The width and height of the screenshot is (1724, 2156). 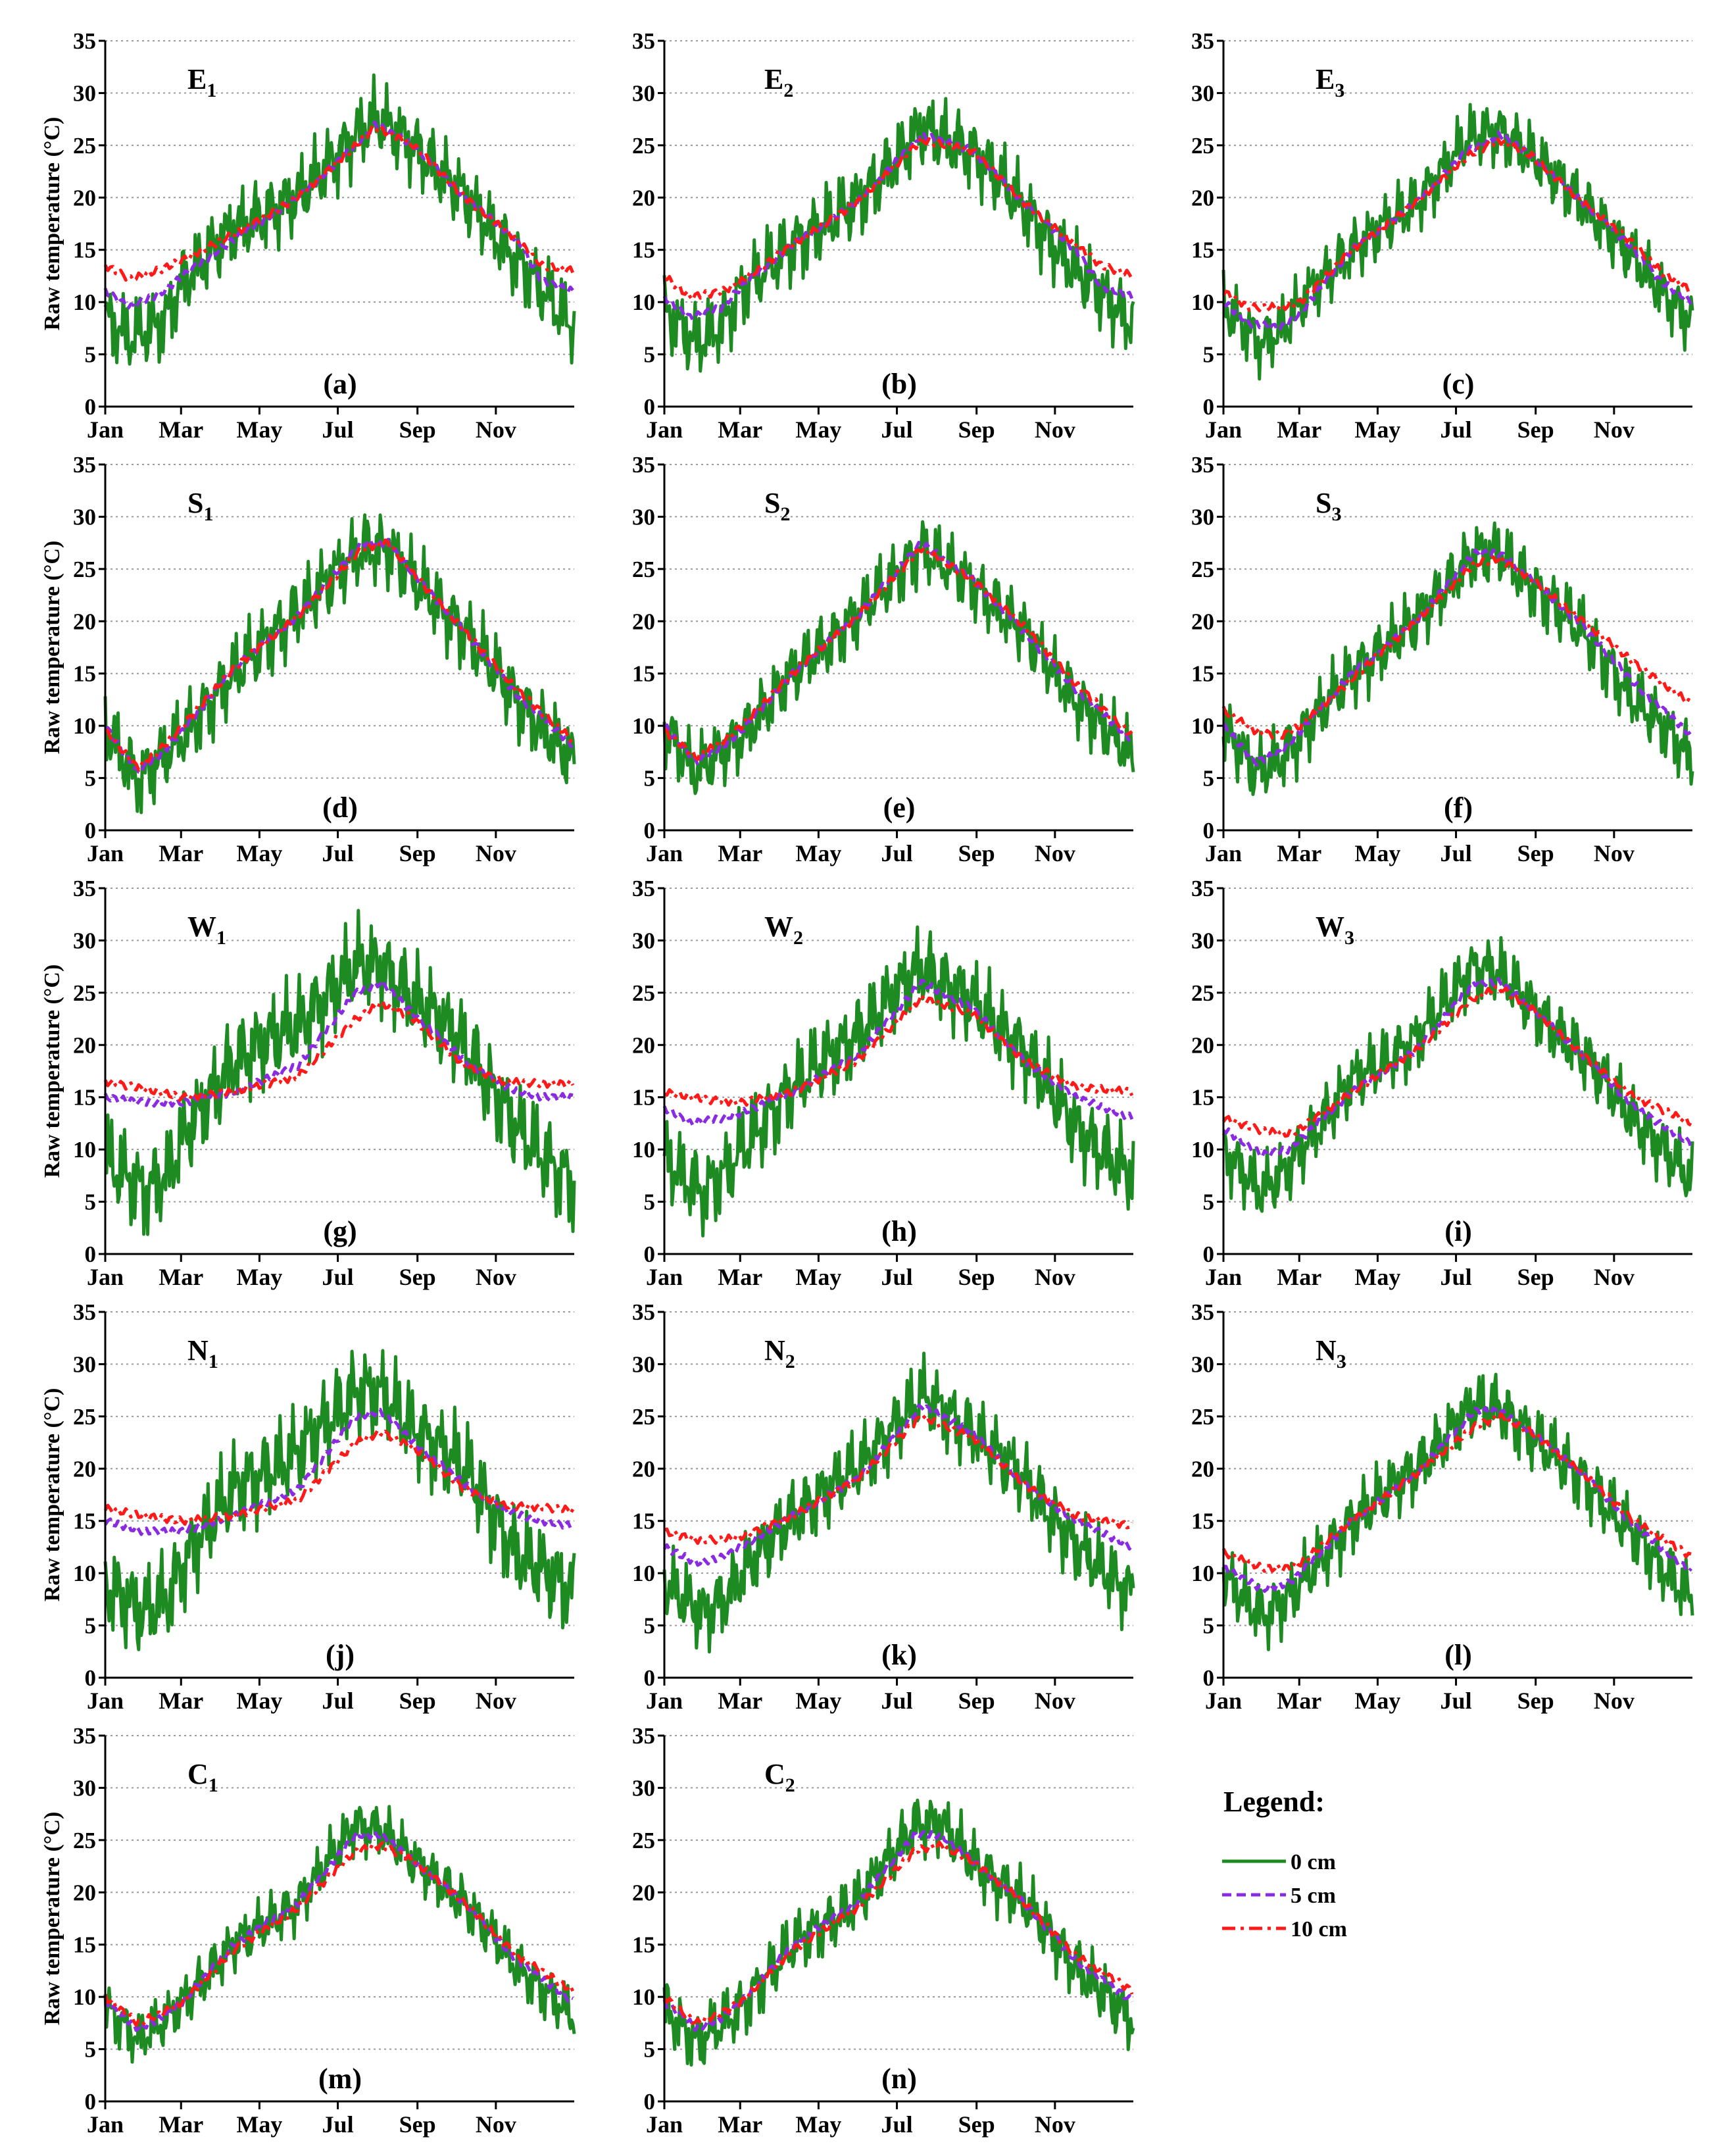 I want to click on station-label: E1, so click(x=201, y=82).